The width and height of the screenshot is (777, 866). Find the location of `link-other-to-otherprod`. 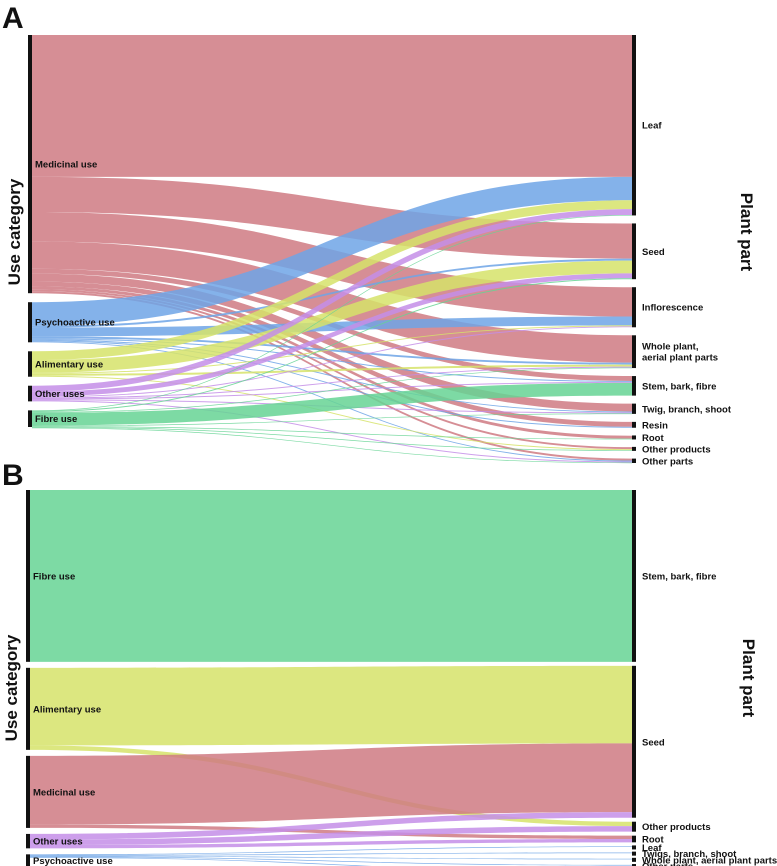

link-other-to-otherprod is located at coordinates (331, 836).